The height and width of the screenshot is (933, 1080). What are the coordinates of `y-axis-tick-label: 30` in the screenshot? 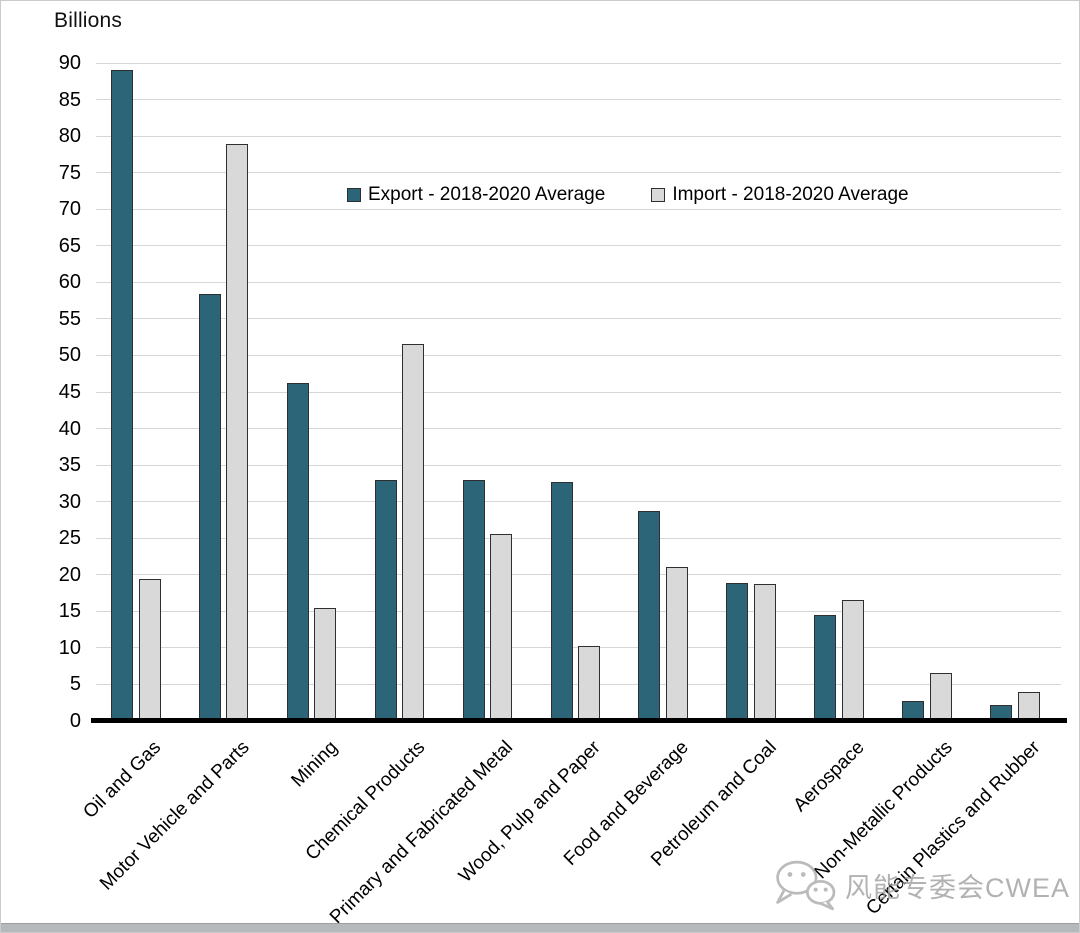 It's located at (69, 501).